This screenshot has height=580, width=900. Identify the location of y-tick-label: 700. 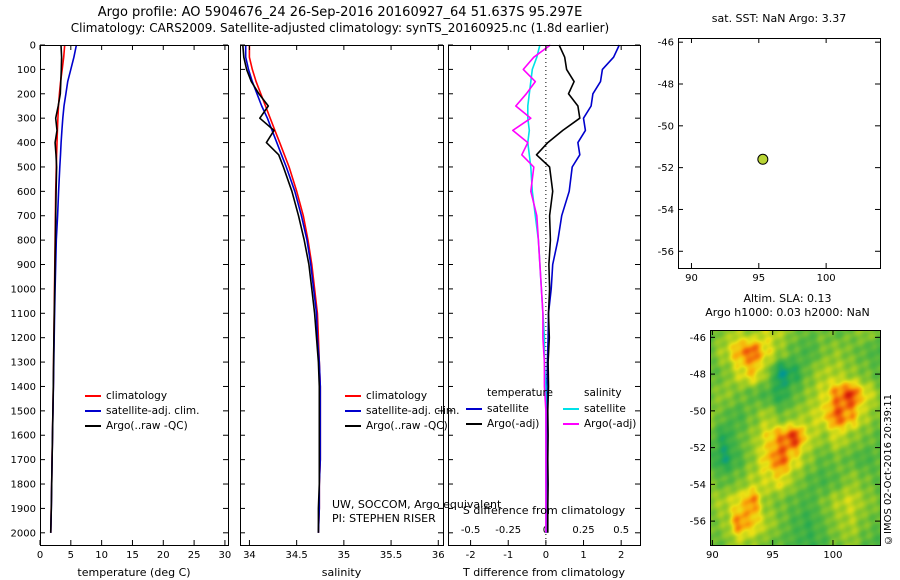
(26, 216).